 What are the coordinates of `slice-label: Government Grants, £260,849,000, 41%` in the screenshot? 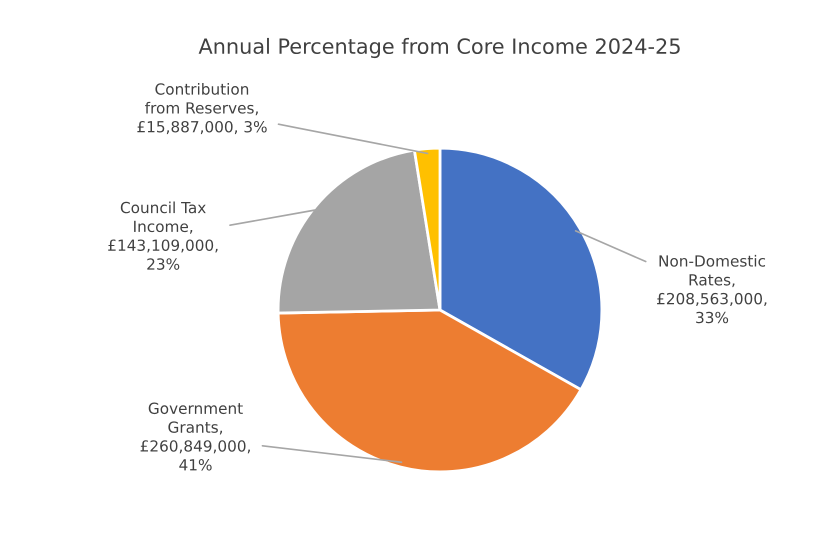 It's located at (195, 436).